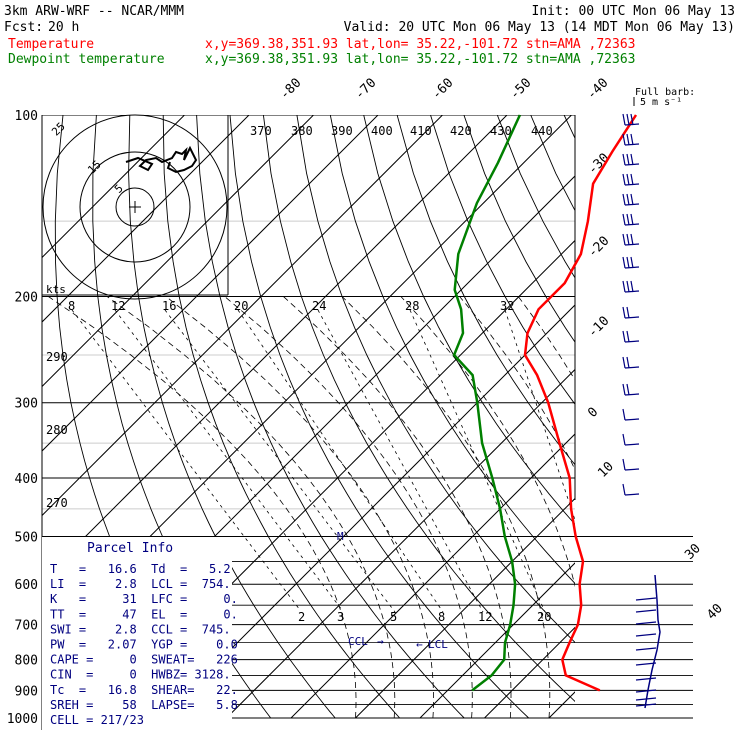  I want to click on ccl-arrow: →, so click(380, 641).